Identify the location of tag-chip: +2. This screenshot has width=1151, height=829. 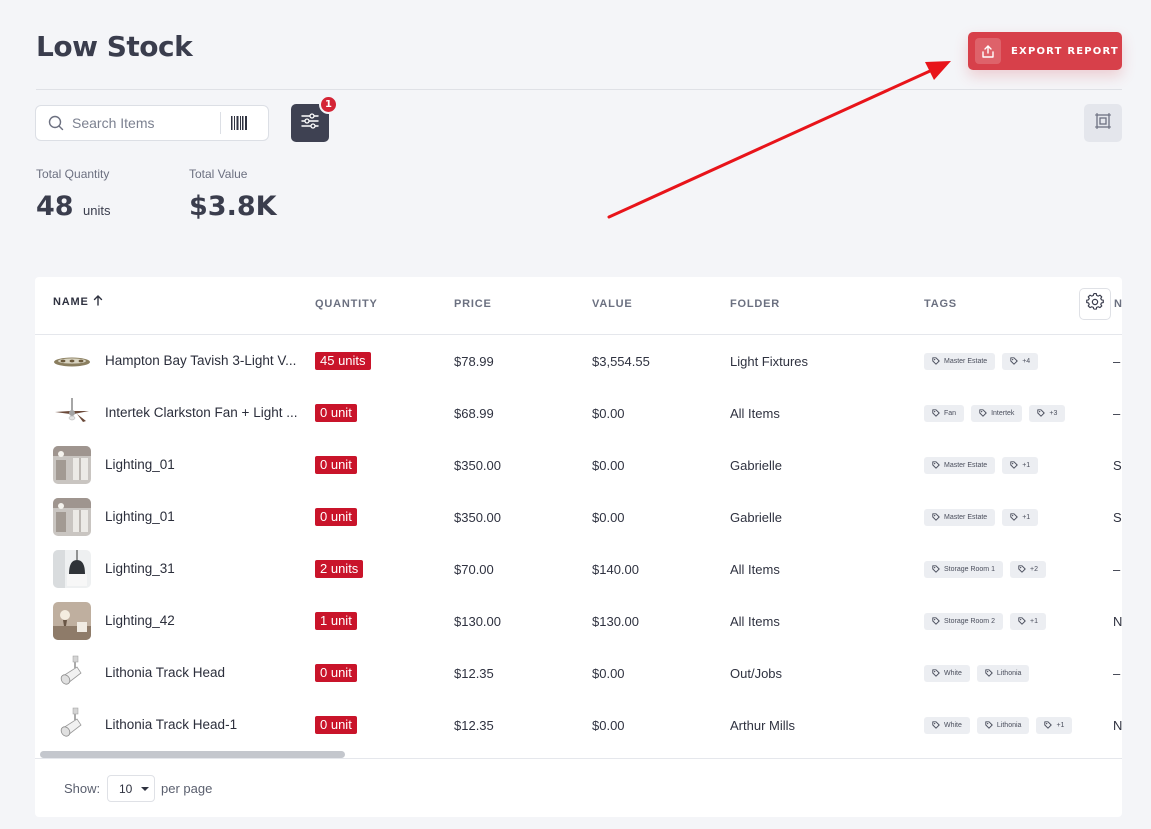
(1027, 569).